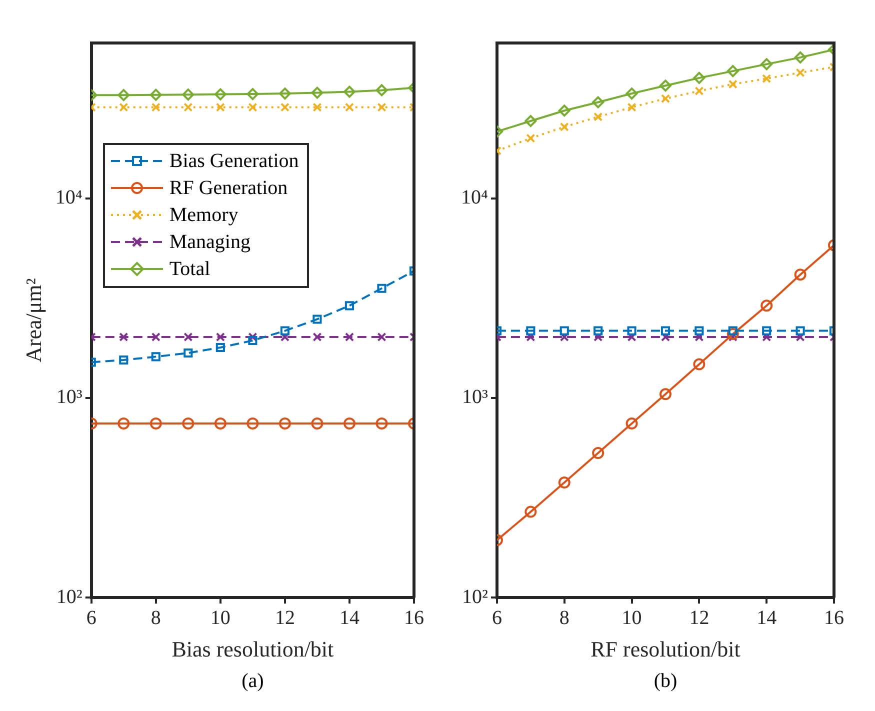 This screenshot has height=711, width=875. What do you see at coordinates (228, 188) in the screenshot?
I see `legend-label: RF Generation` at bounding box center [228, 188].